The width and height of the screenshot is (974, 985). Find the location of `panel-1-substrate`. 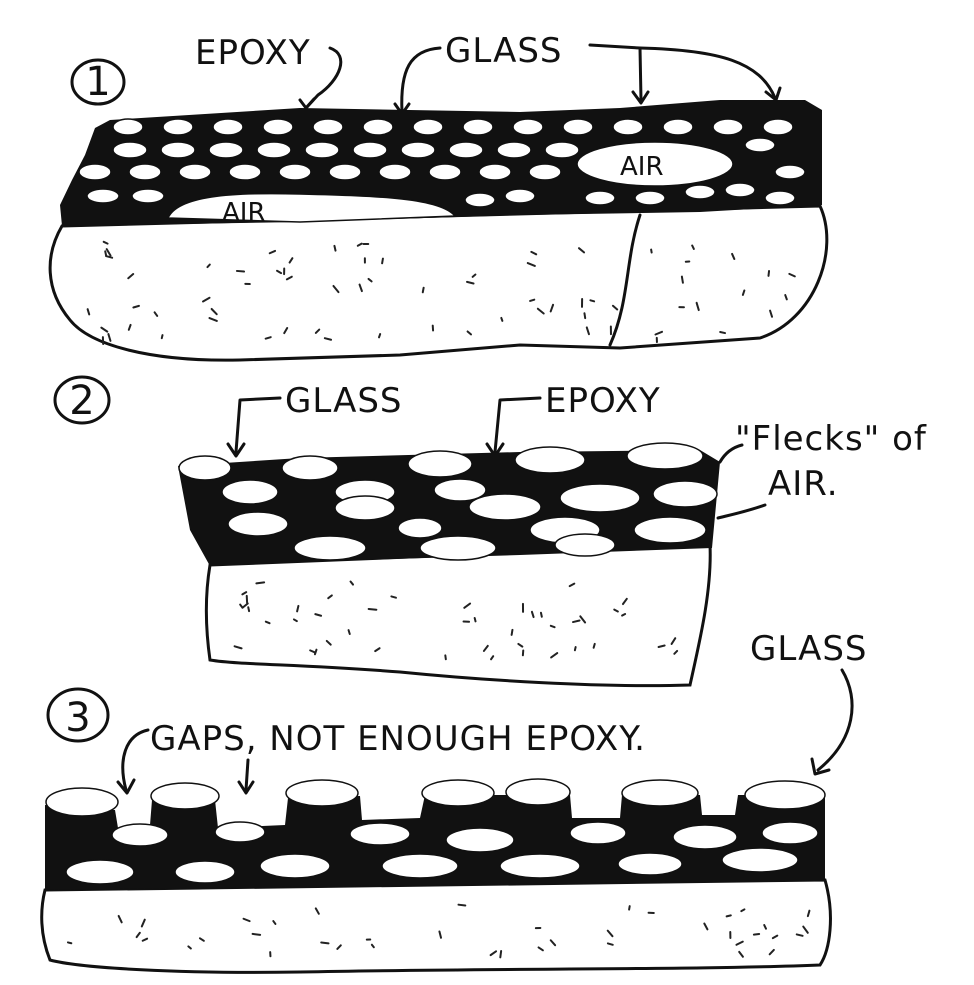

panel-1-substrate is located at coordinates (438, 283).